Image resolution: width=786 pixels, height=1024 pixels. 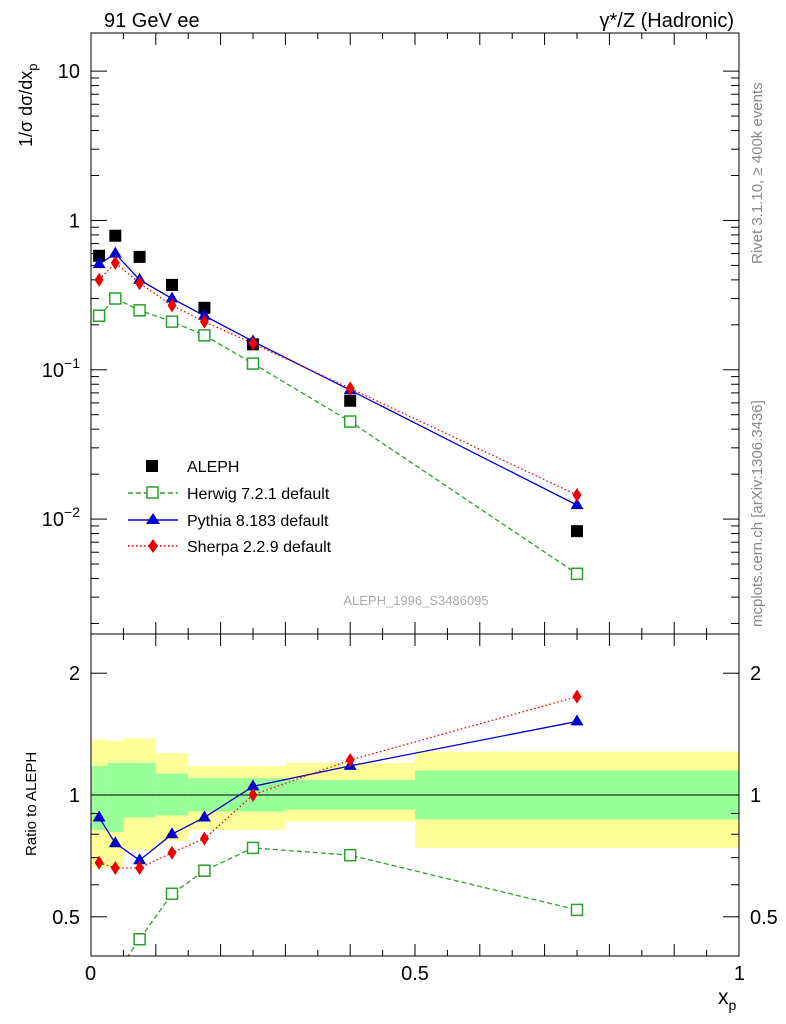 I want to click on ratio-y-tick-label-right: 0.5, so click(x=764, y=918).